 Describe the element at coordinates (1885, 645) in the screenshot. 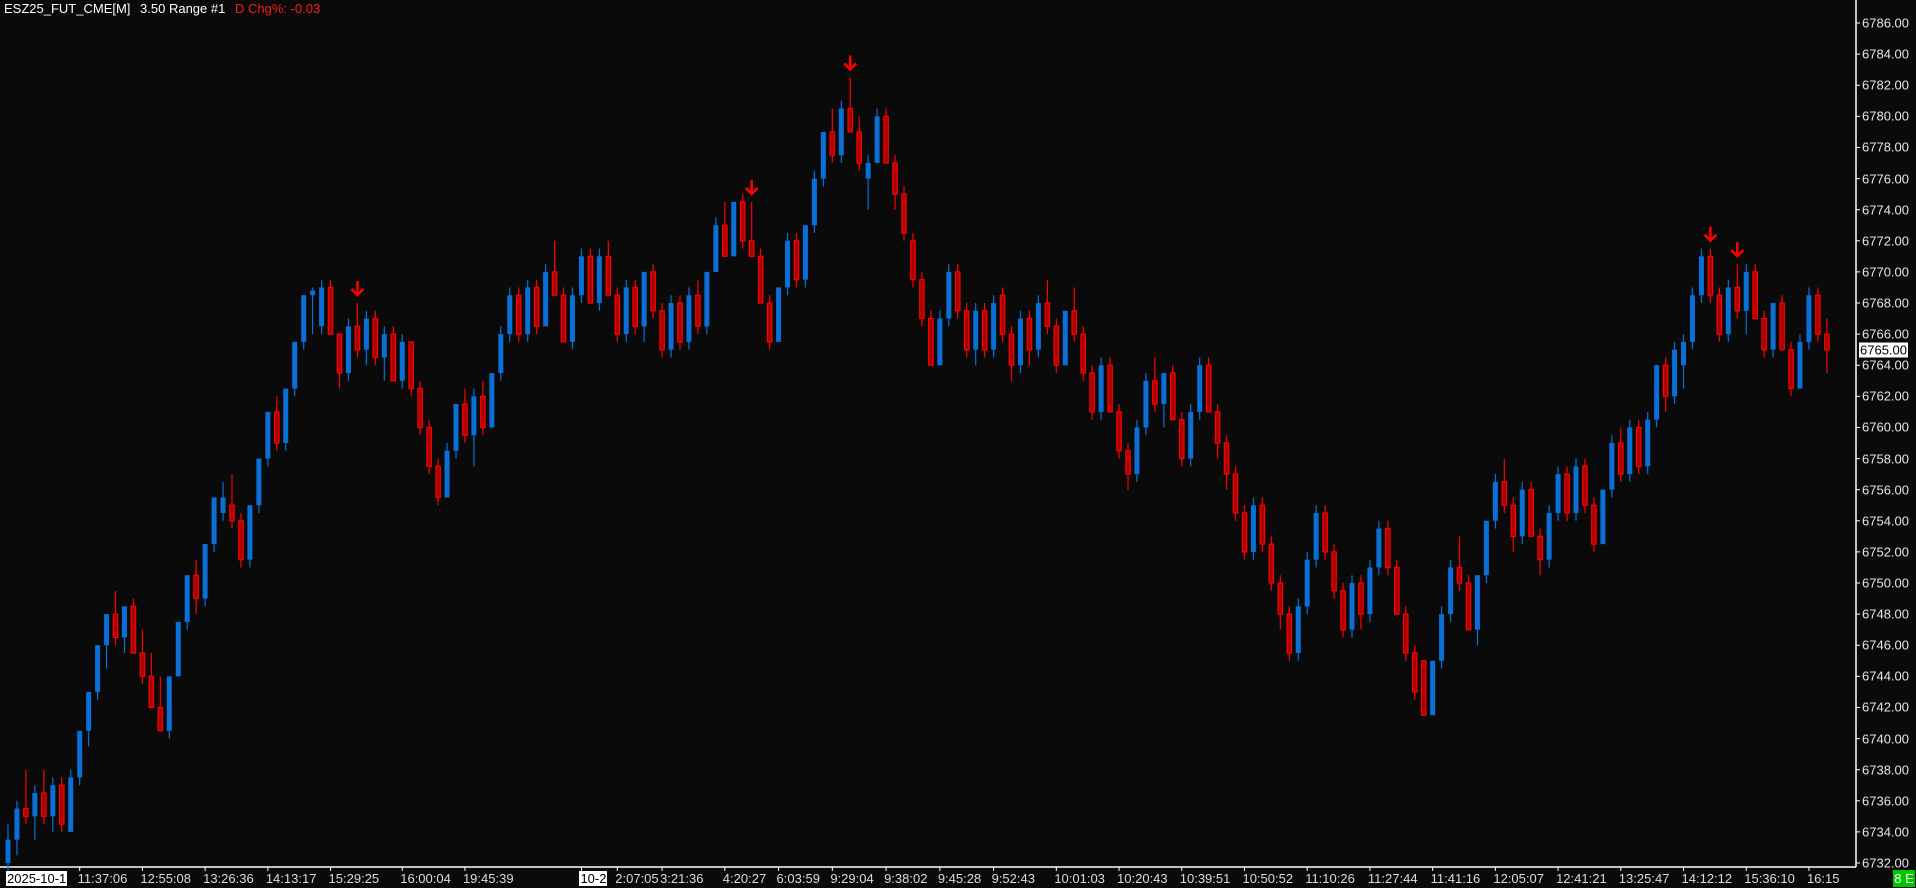

I see `price-tick-label: 6746.00` at that location.